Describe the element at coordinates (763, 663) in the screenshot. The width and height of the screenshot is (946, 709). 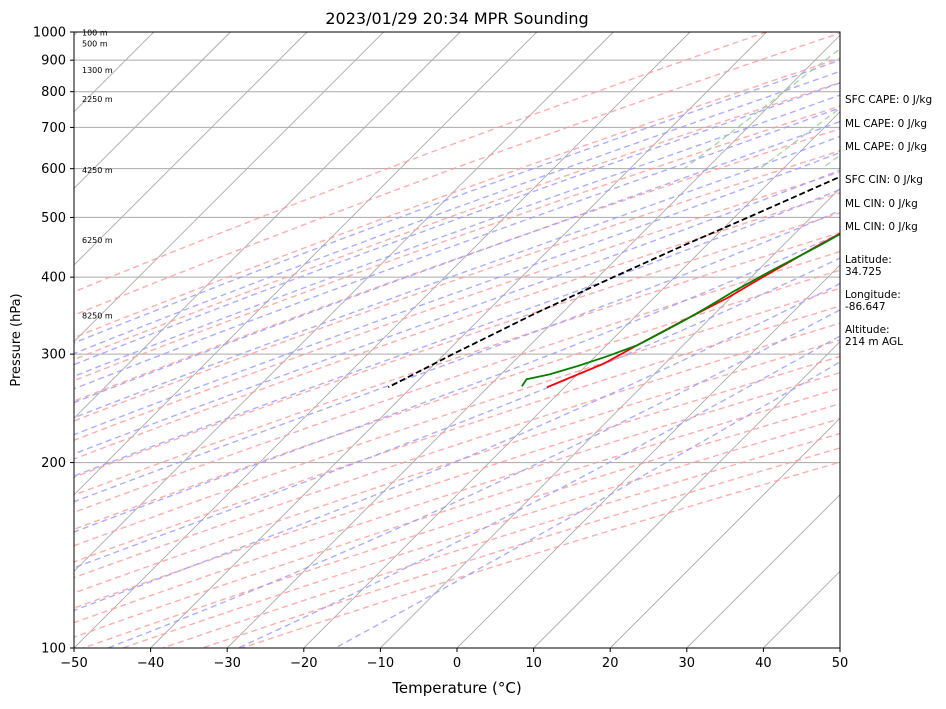
I see `x-tick-label: 40` at that location.